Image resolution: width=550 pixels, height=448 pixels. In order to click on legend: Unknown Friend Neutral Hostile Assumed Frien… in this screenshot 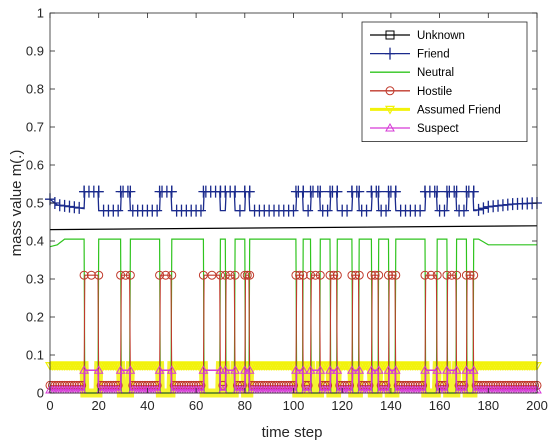, I will do `click(444, 81)`.